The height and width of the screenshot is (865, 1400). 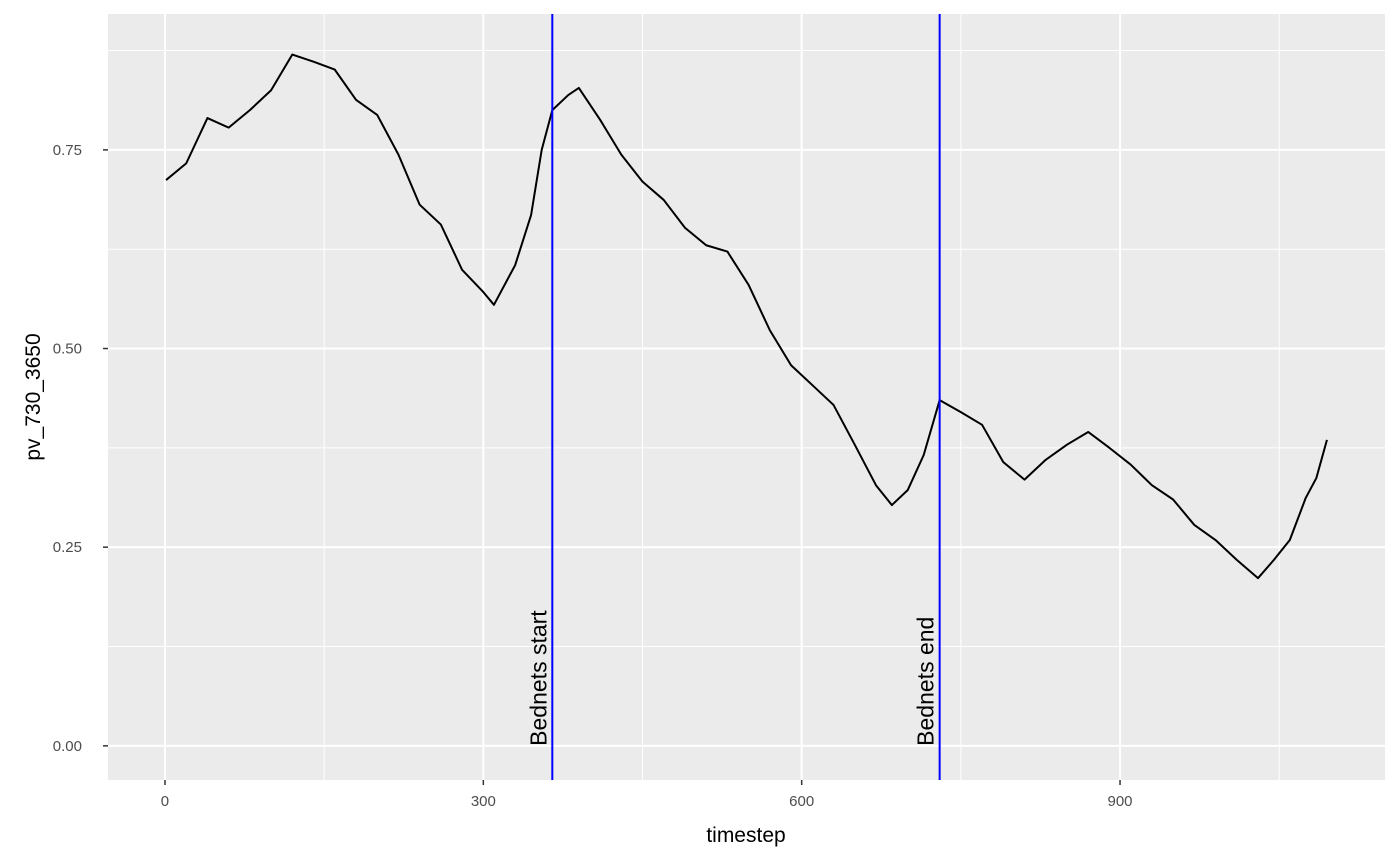 I want to click on reference-label: Bednets end, so click(x=926, y=681).